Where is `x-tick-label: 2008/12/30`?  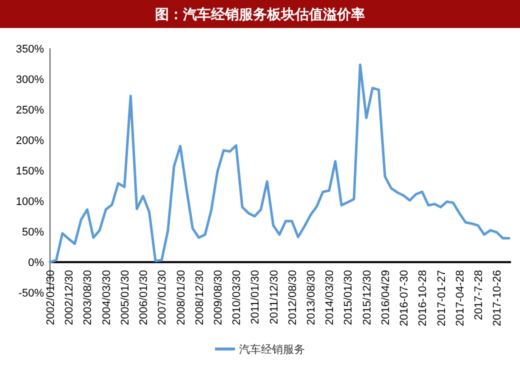
x-tick-label: 2008/12/30 is located at coordinates (200, 298).